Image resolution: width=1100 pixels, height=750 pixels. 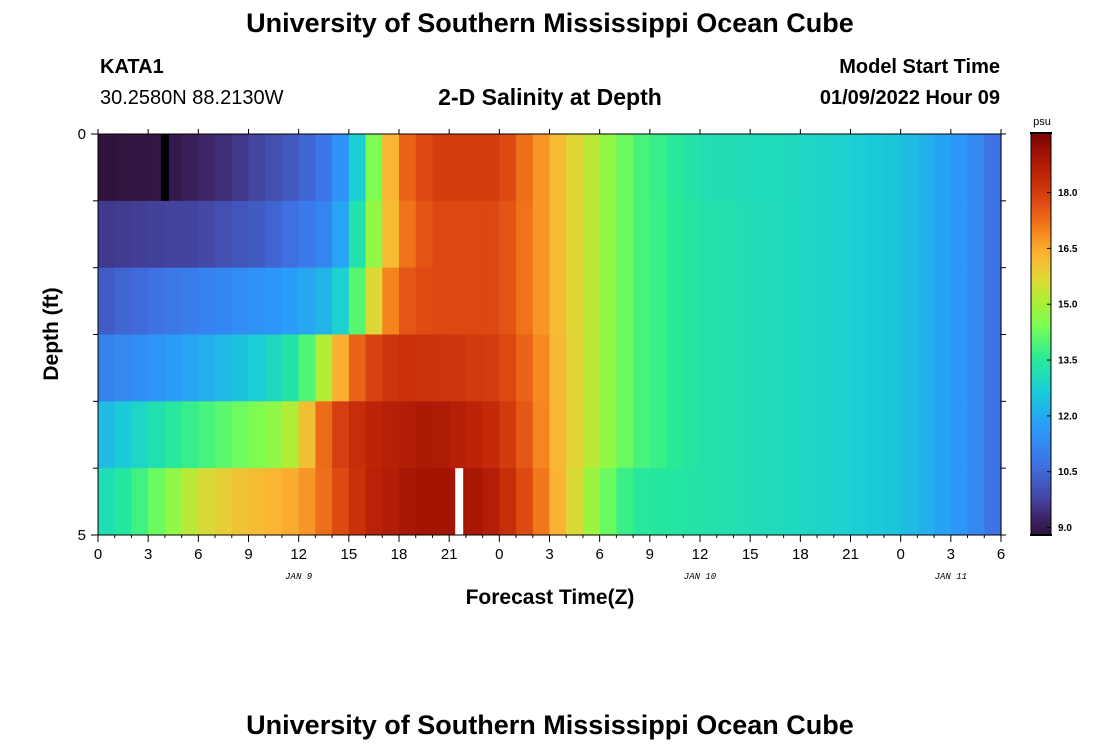 What do you see at coordinates (626, 577) in the screenshot?
I see `date-labels: JAN 9 JAN 10 JAN 11` at bounding box center [626, 577].